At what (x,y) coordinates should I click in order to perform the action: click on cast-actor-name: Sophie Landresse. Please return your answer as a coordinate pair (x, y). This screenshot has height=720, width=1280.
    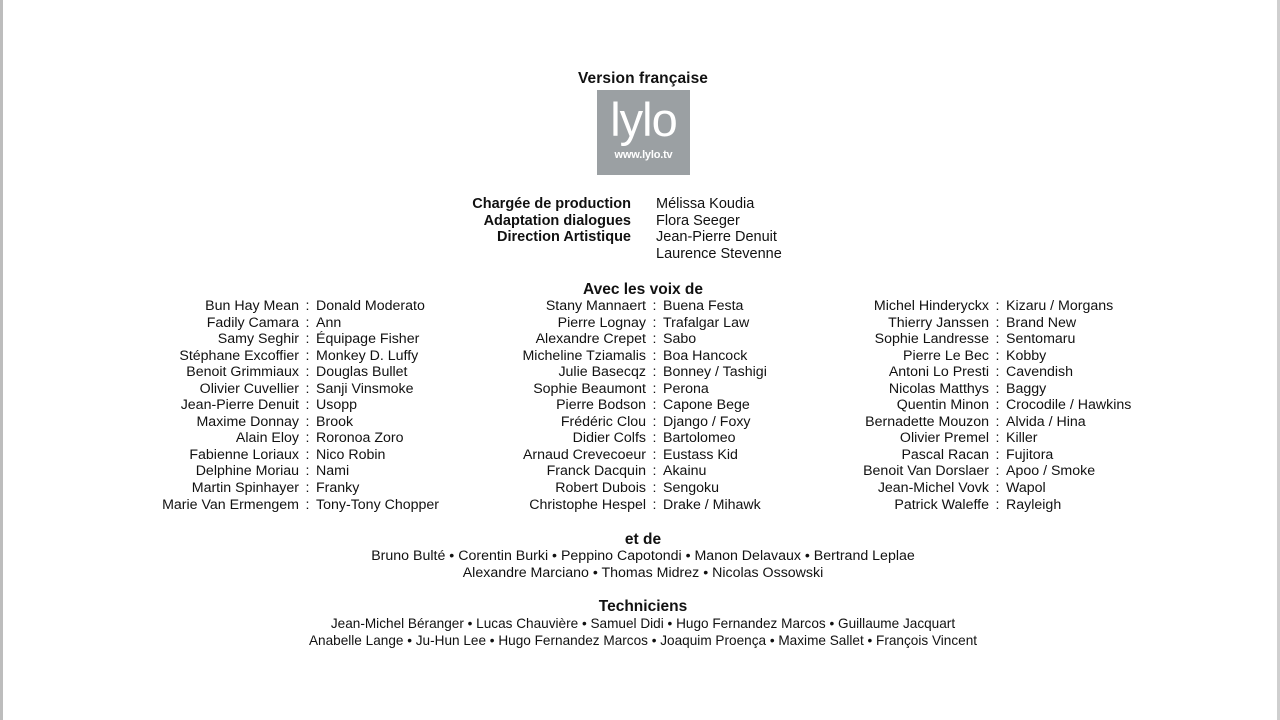
    Looking at the image, I should click on (931, 339).